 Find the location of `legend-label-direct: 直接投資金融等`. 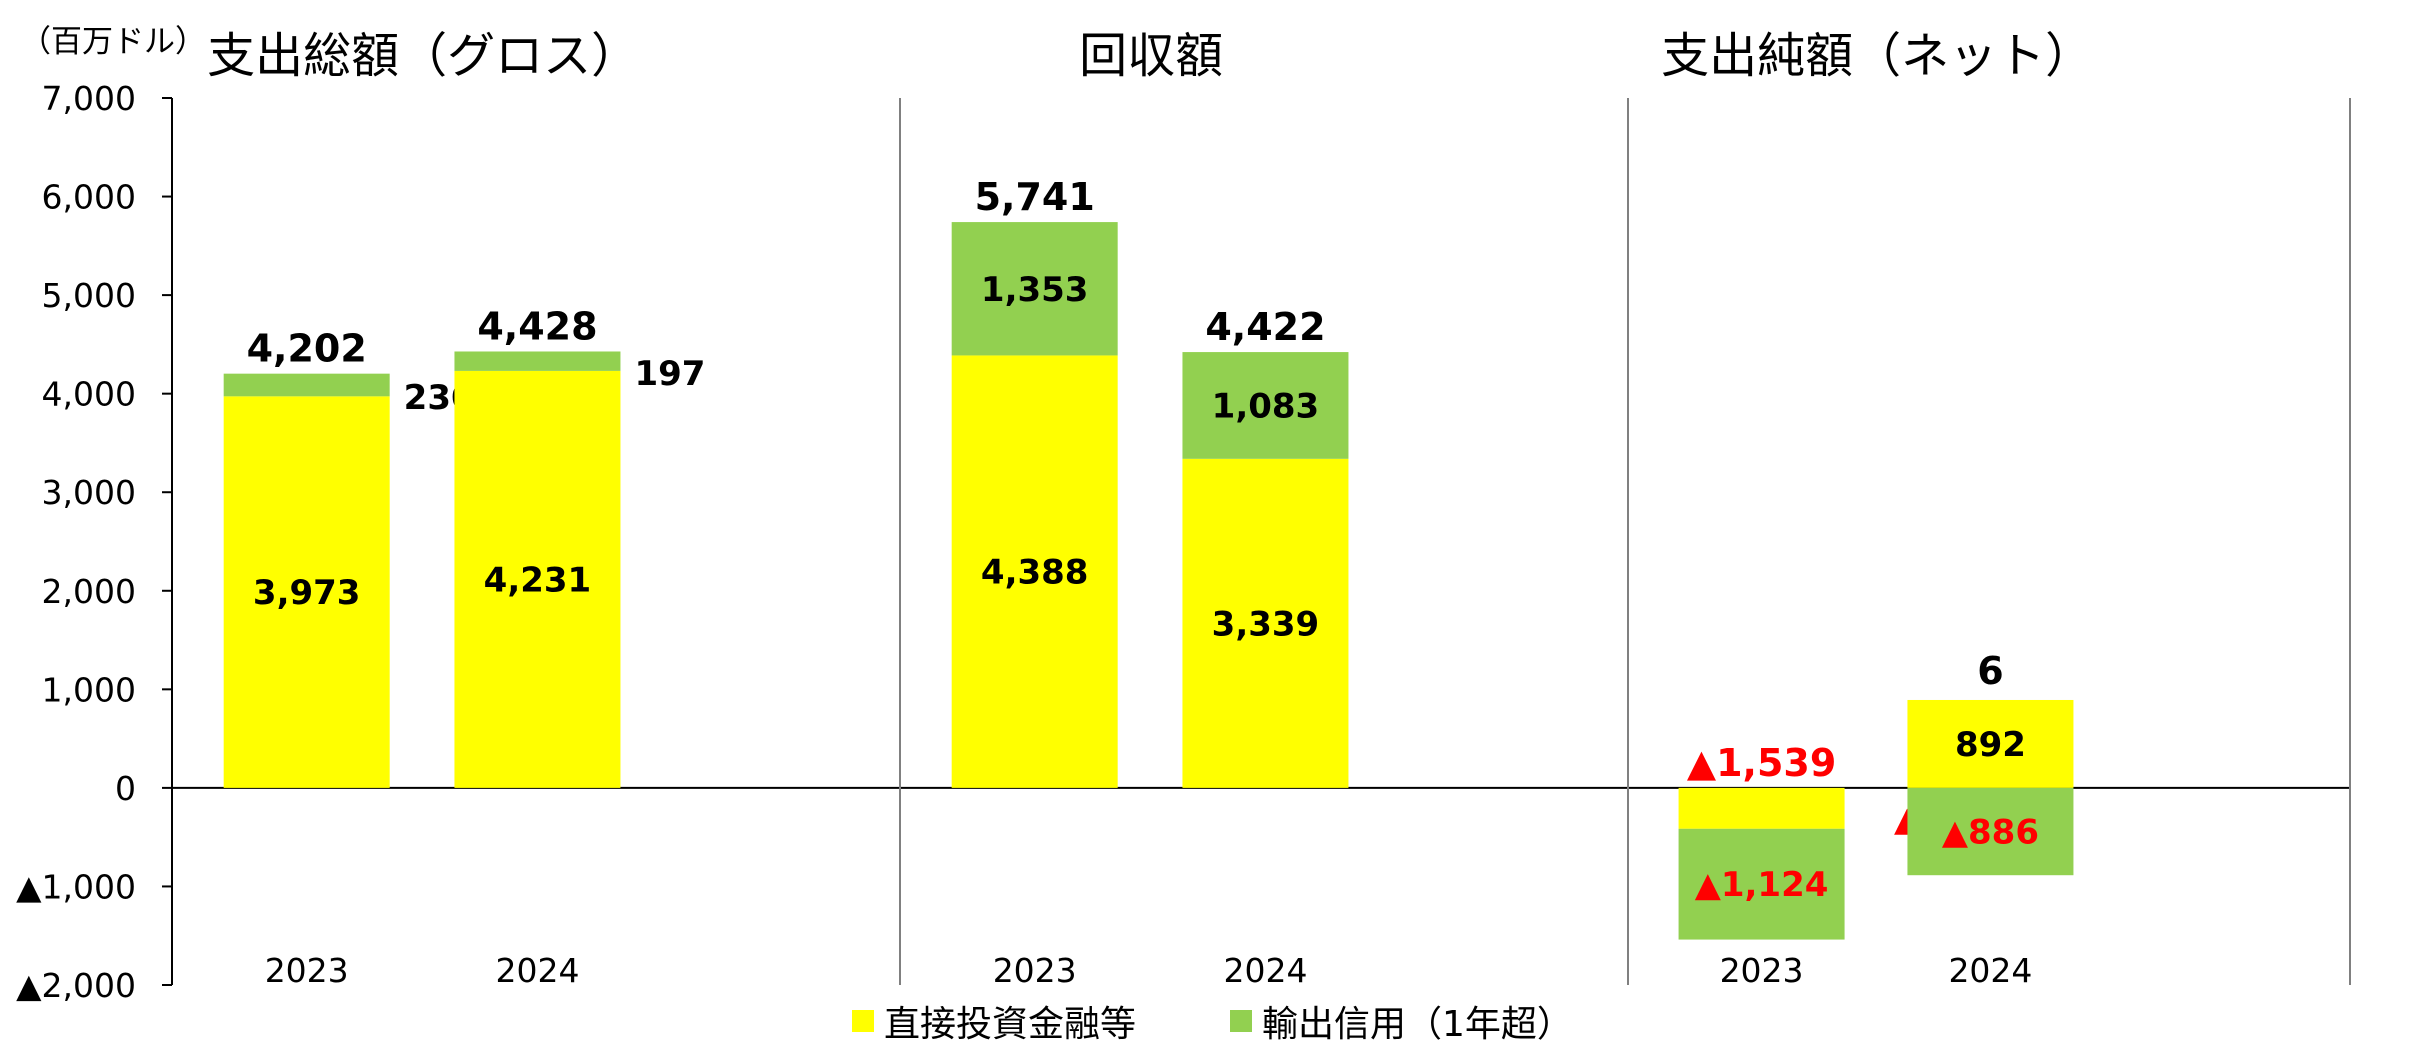

legend-label-direct: 直接投資金融等 is located at coordinates (1010, 1024).